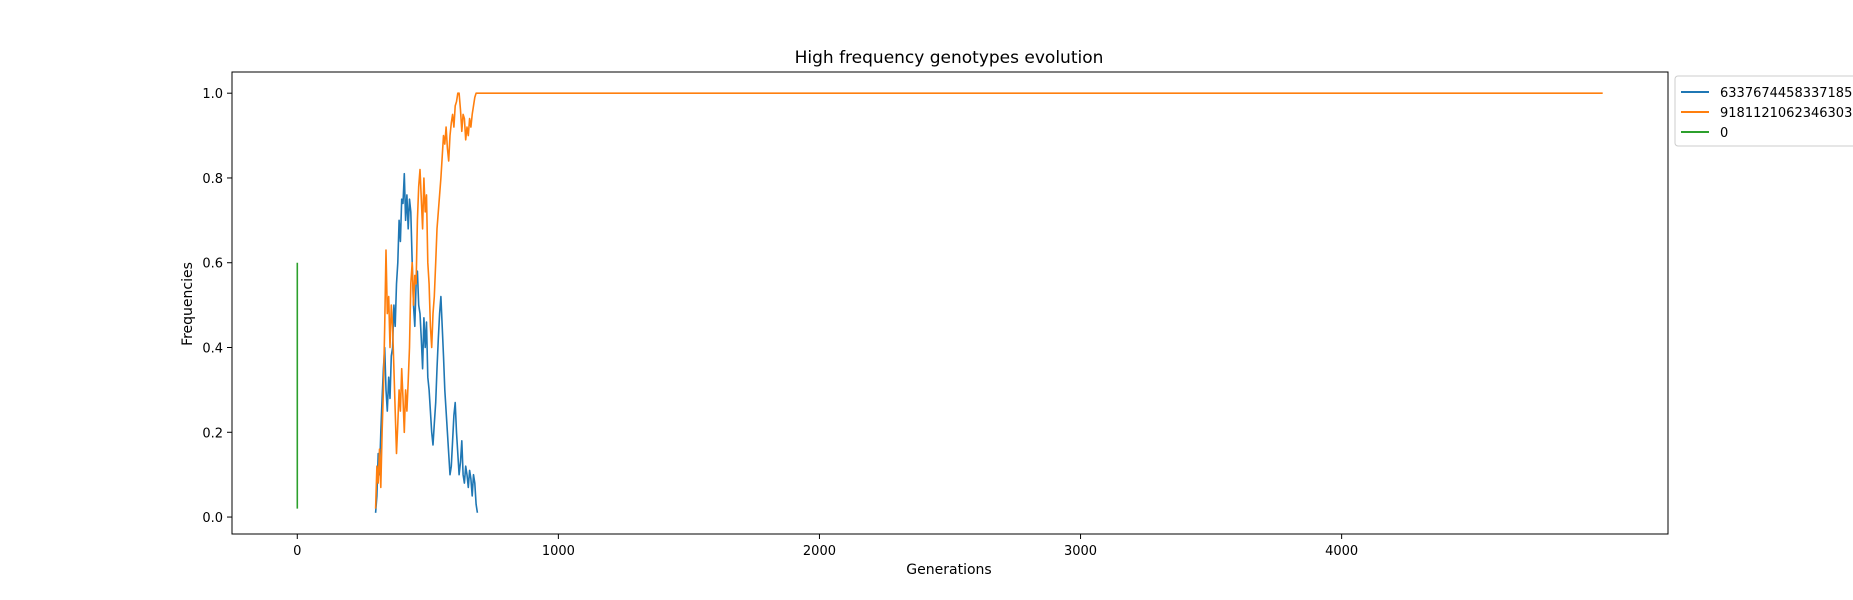  I want to click on y-axis-label: Frequencies, so click(188, 304).